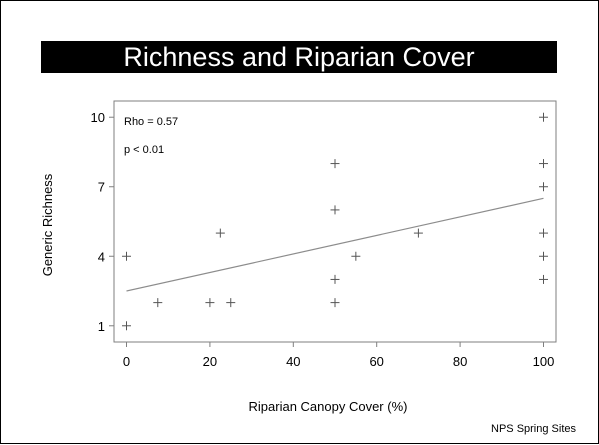 This screenshot has width=599, height=445. What do you see at coordinates (335, 244) in the screenshot?
I see `regression-line` at bounding box center [335, 244].